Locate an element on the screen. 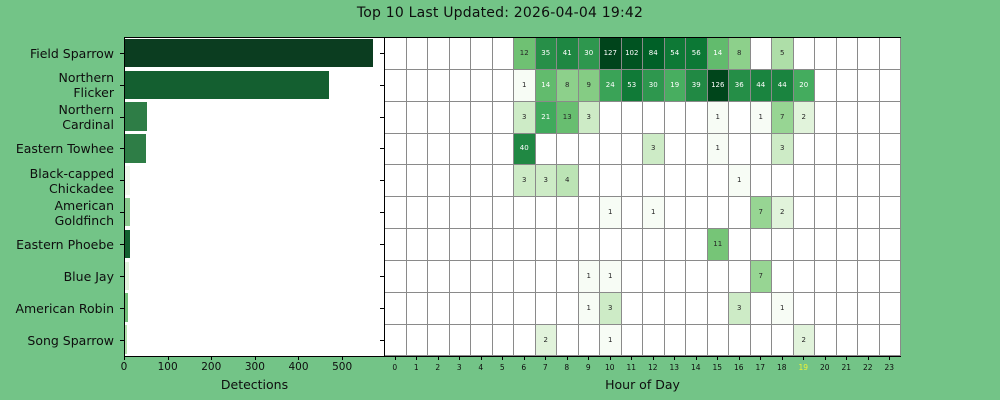  heatmap-cell-value: 36 is located at coordinates (739, 84).